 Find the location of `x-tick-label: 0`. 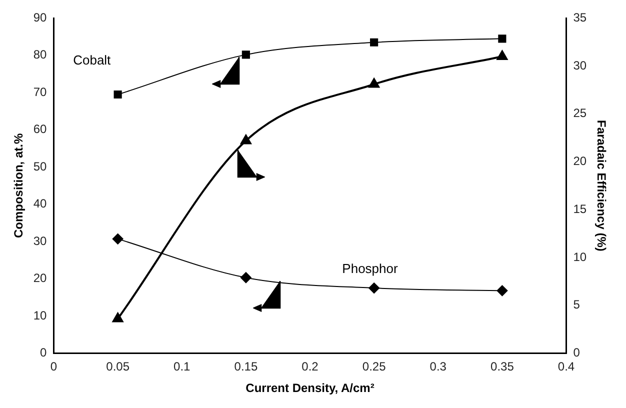

x-tick-label: 0 is located at coordinates (54, 367).